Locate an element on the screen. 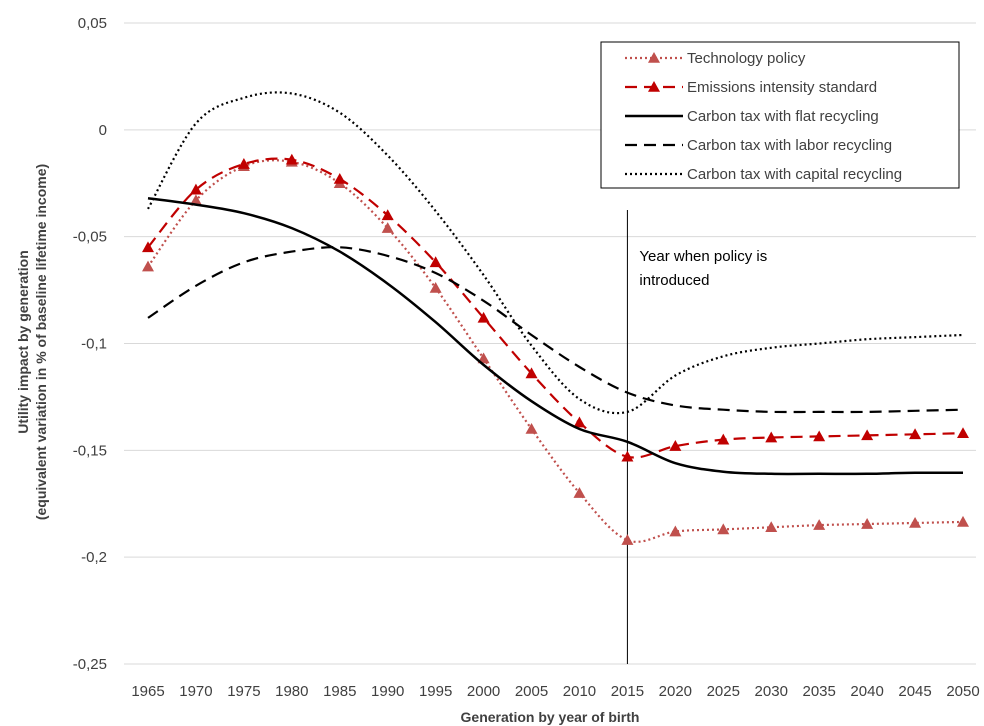  x-tick-label: 1985 is located at coordinates (339, 691).